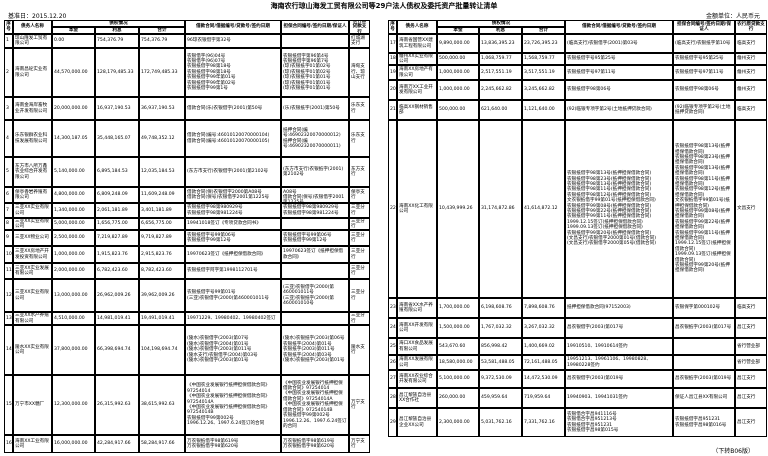  Describe the element at coordinates (458, 422) in the screenshot. I see `table-cell-principal: 2,300,000.00` at that location.